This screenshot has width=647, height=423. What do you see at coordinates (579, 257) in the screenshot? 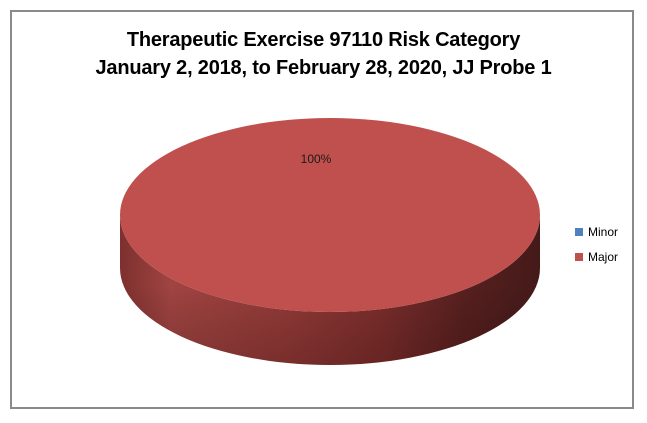
I see `legend-swatch-major-icon` at bounding box center [579, 257].